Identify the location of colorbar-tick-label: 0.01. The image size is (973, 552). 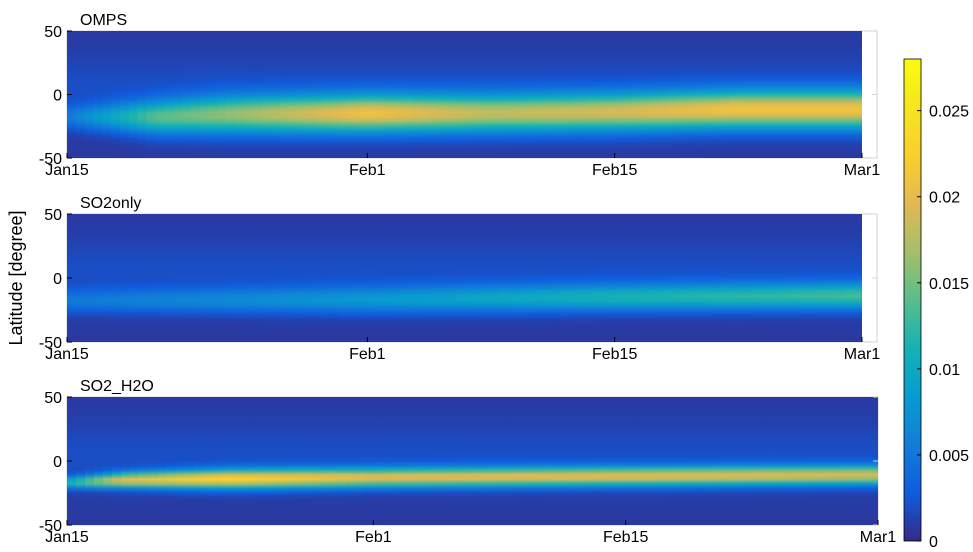
(944, 370).